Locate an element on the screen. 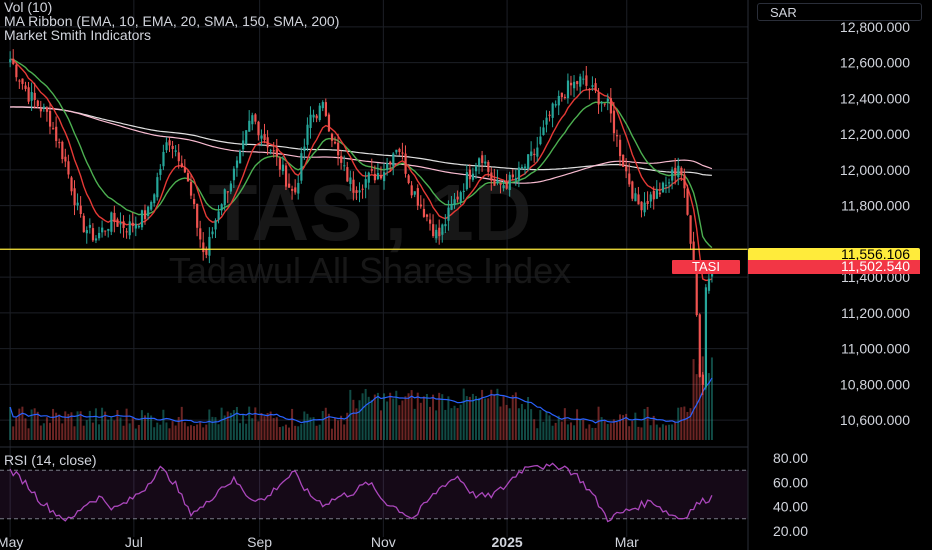 This screenshot has width=932, height=550. rsi-tick-label: 20.00 is located at coordinates (790, 531).